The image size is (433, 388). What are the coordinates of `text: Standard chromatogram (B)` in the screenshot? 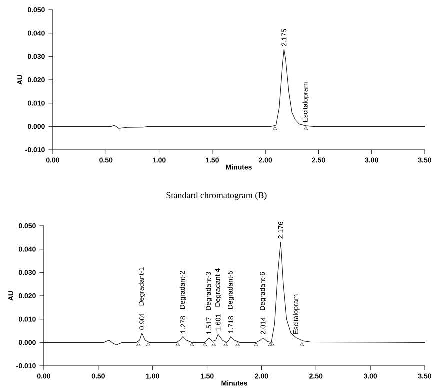 It's located at (216, 196).